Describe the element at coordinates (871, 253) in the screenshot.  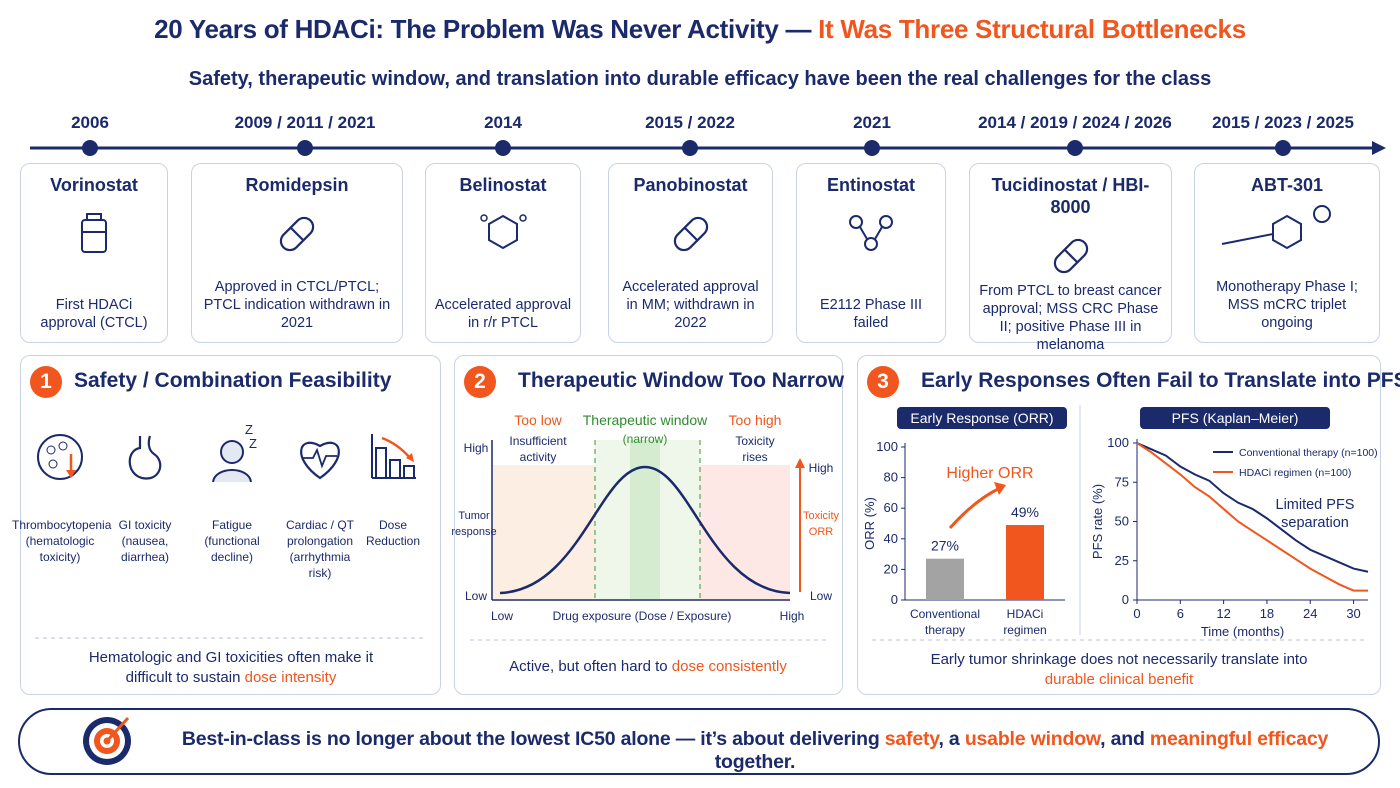
I see `timeline-card: Entinostat E2112 Phase III failed` at that location.